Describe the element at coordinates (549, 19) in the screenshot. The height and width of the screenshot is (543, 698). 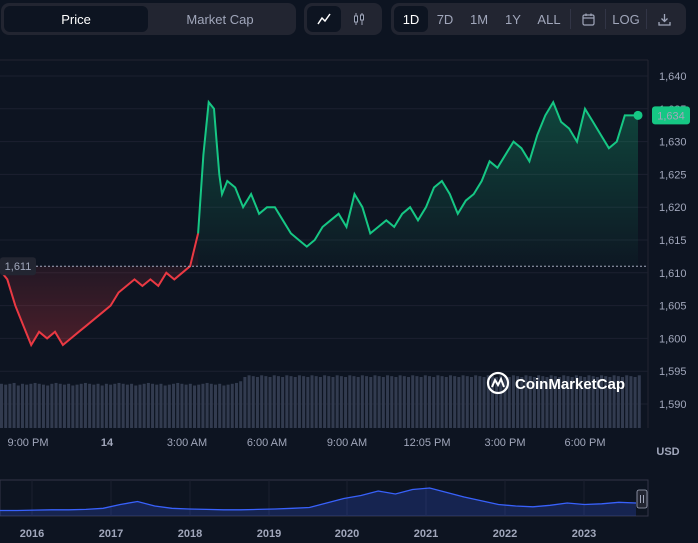
I see `range-all-button: ALL` at that location.